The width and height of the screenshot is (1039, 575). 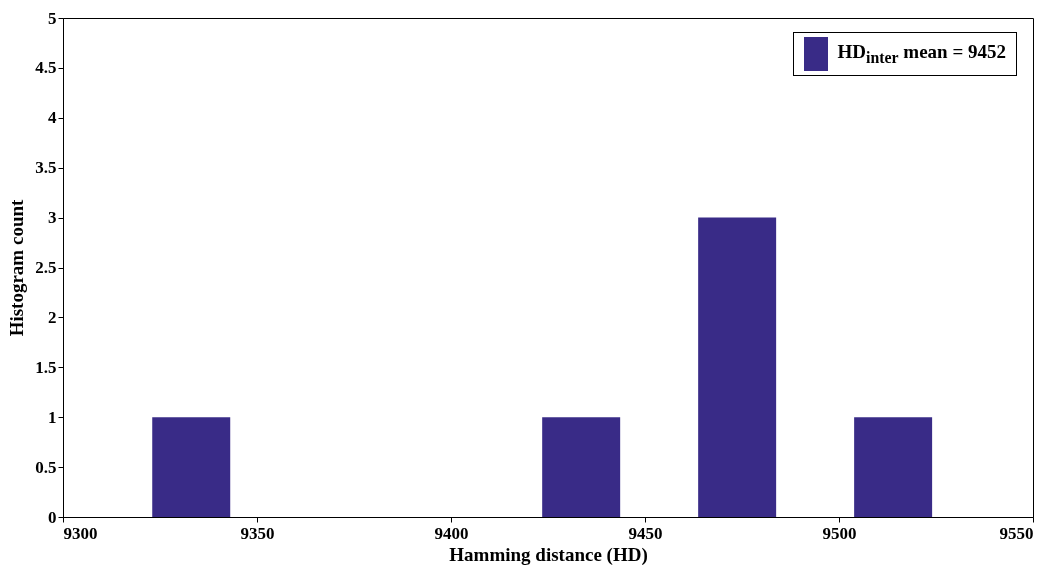 What do you see at coordinates (451, 533) in the screenshot?
I see `x-tick-label: 9400` at bounding box center [451, 533].